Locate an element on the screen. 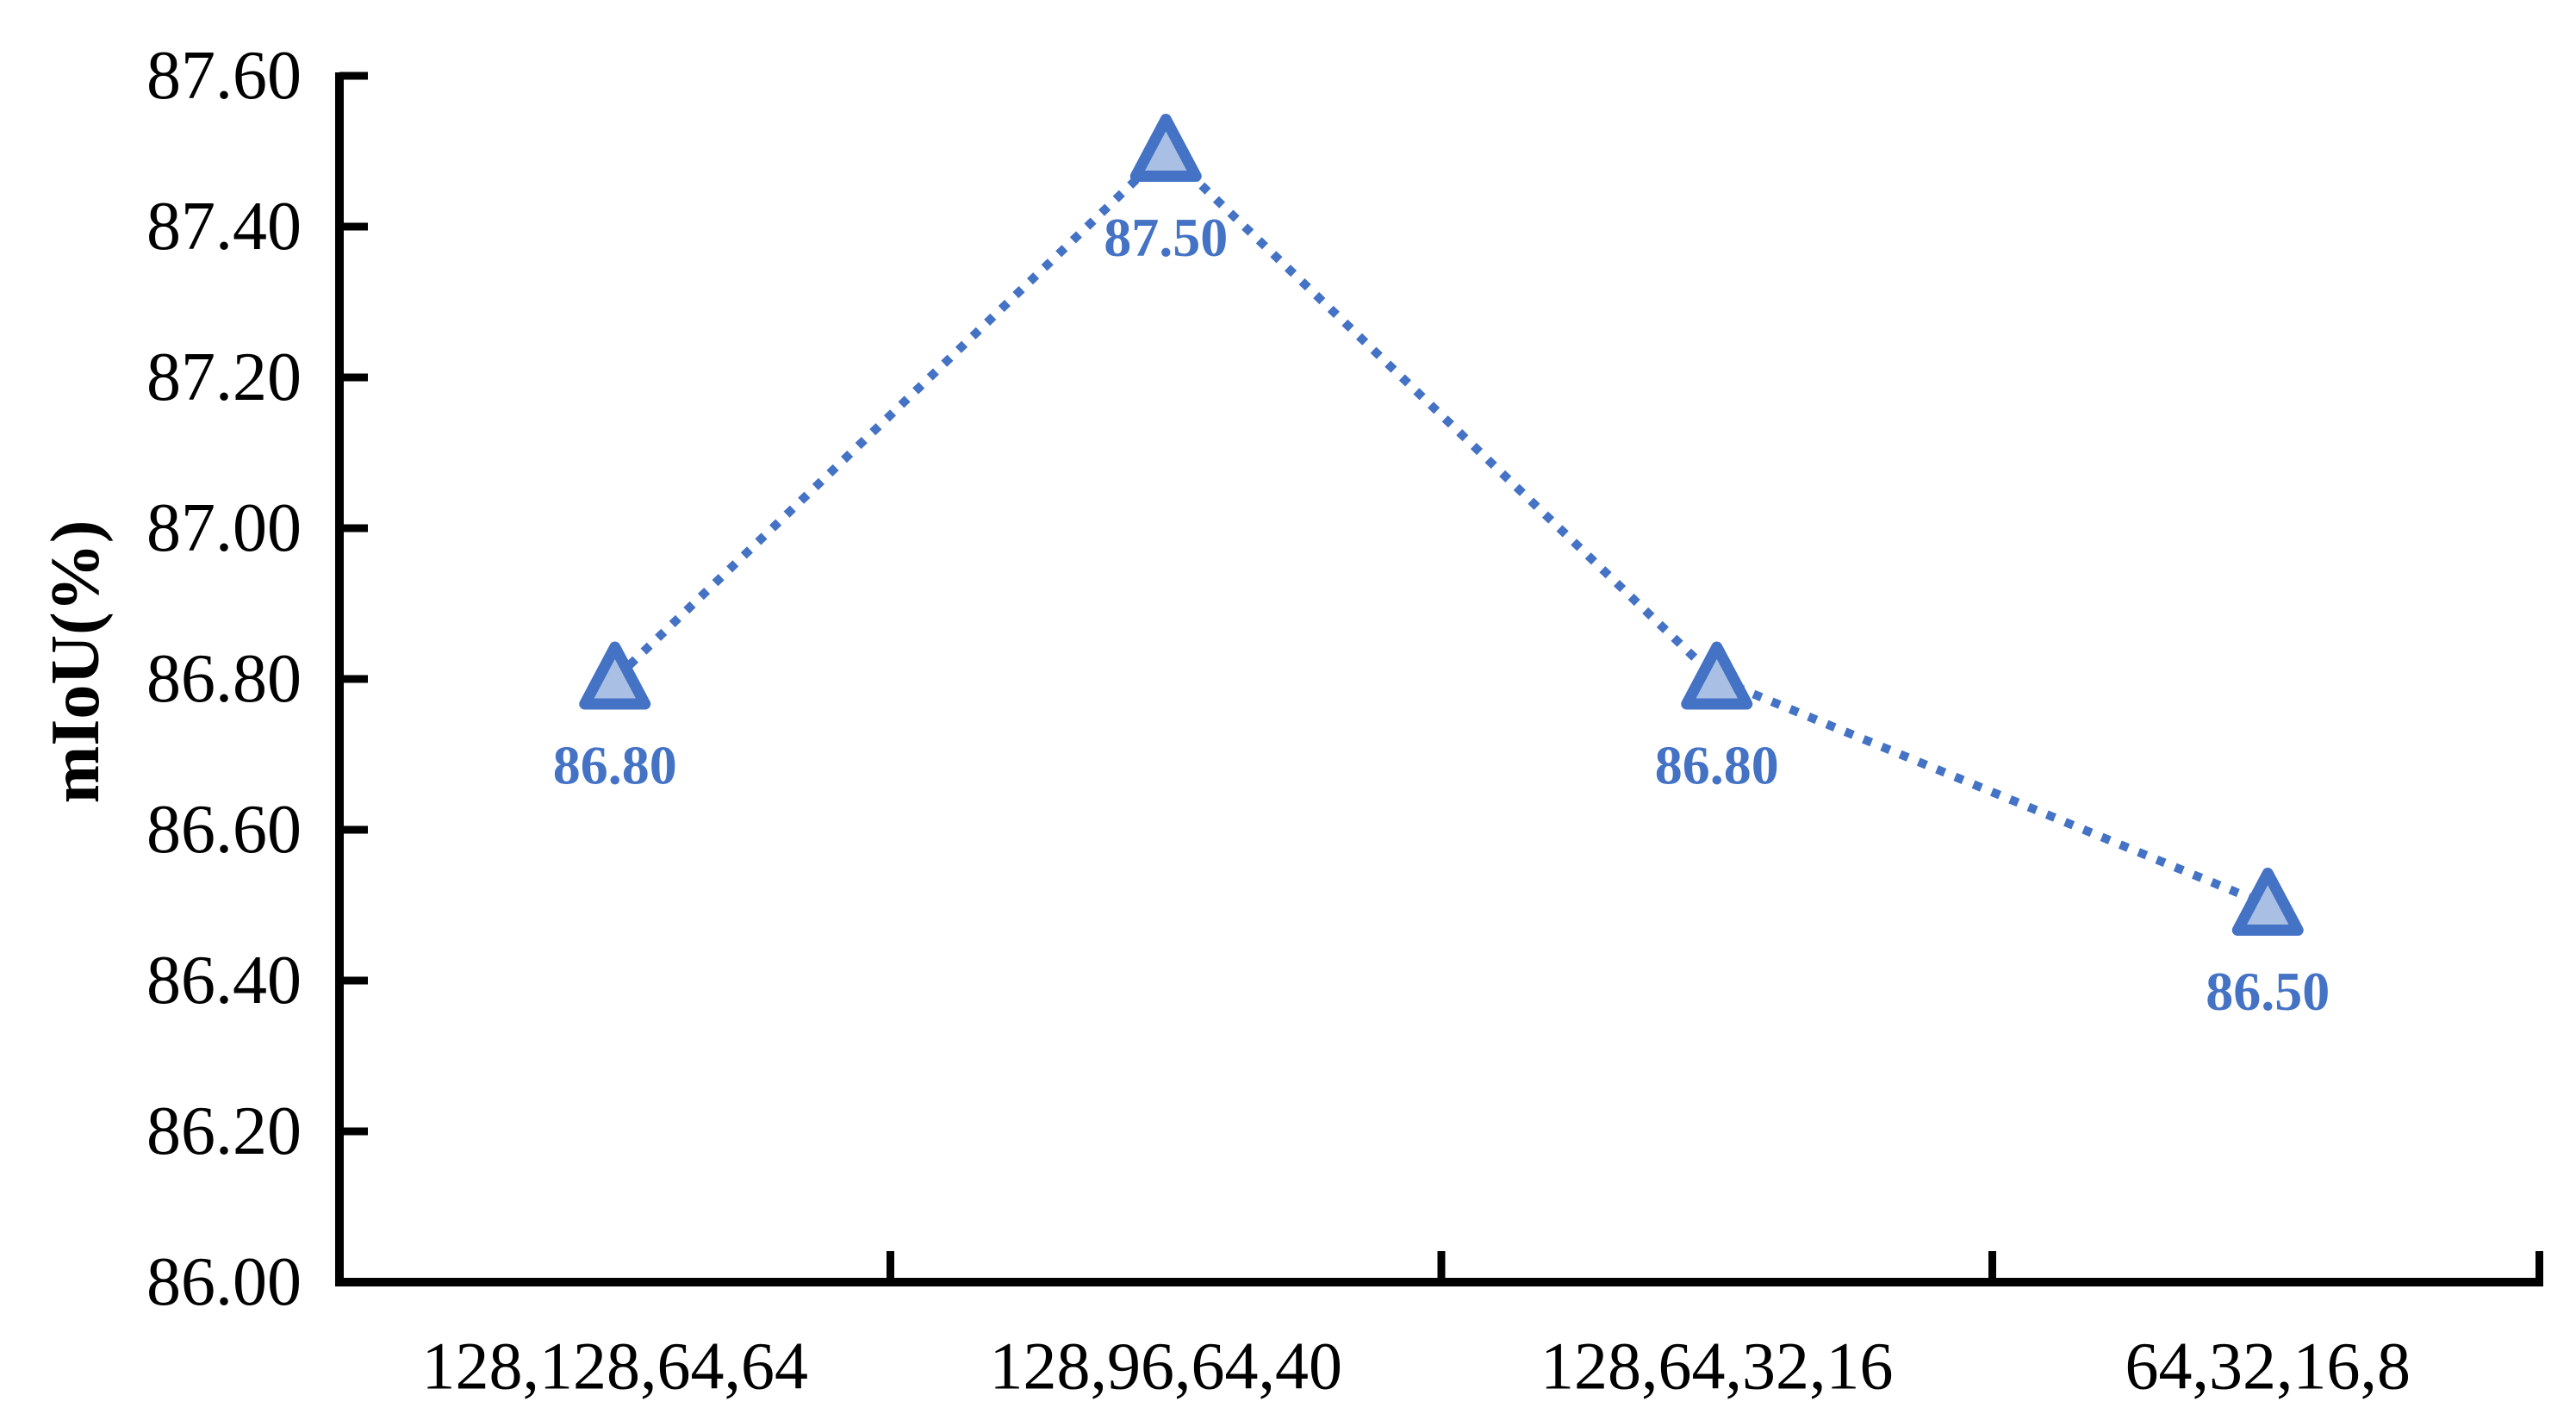 This screenshot has height=1420, width=2576. x-category-label: 128,96,64,40 is located at coordinates (1167, 1366).